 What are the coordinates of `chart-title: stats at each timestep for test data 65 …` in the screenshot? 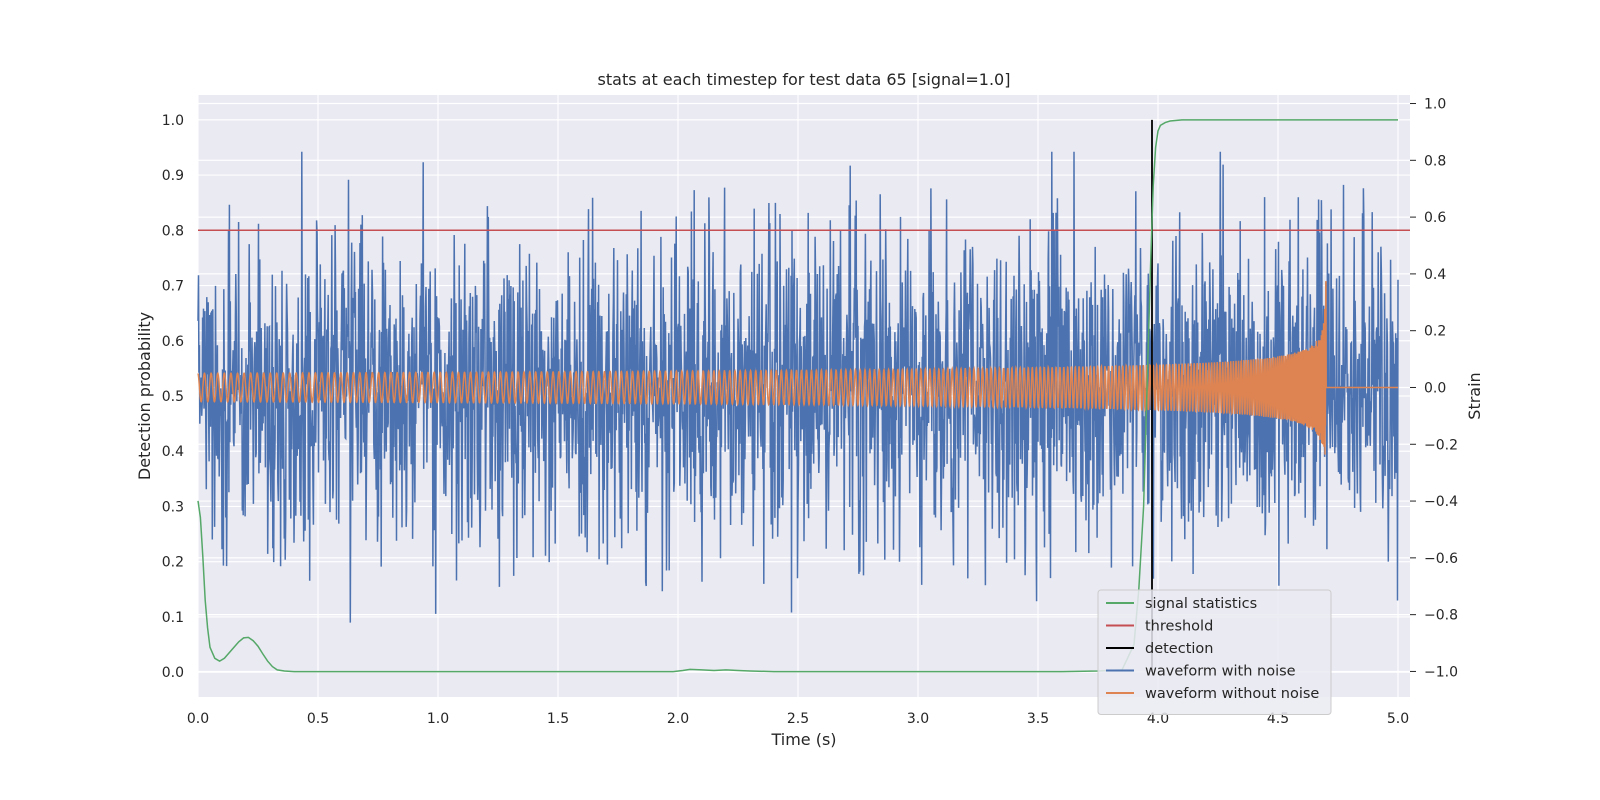 It's located at (804, 79).